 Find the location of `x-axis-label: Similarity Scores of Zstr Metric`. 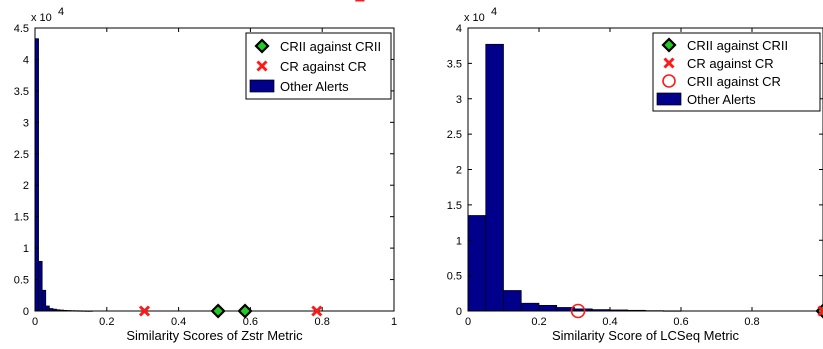

x-axis-label: Similarity Scores of Zstr Metric is located at coordinates (214, 335).